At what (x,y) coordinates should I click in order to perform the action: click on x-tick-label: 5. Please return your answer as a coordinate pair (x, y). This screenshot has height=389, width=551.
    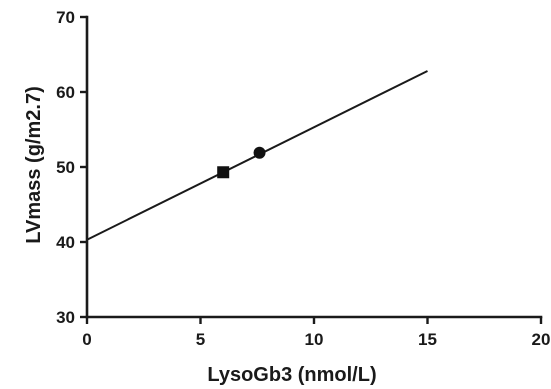
    Looking at the image, I should click on (200, 339).